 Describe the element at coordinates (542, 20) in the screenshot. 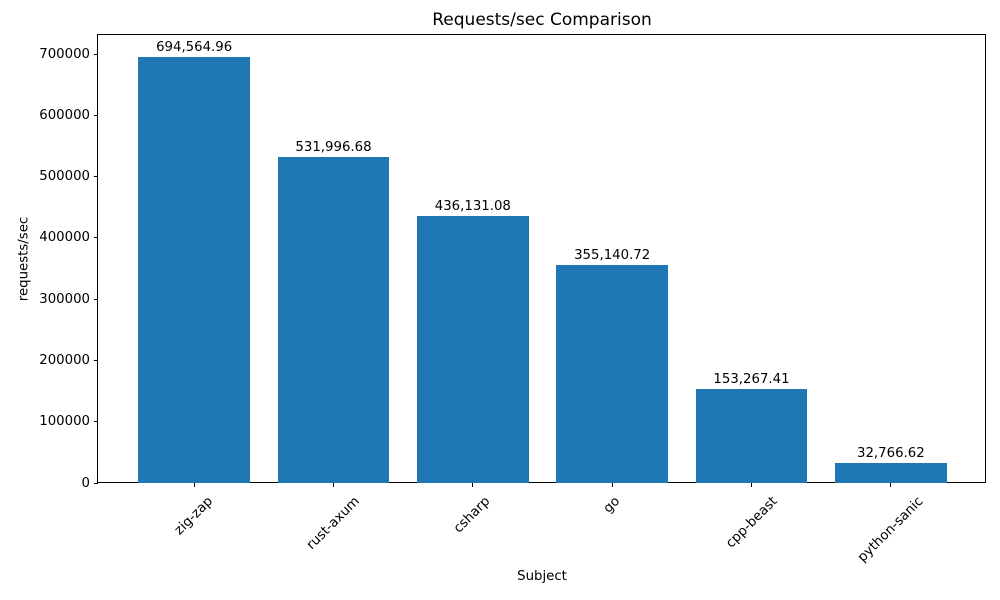

I see `chart-title: Requests/sec Comparison` at that location.